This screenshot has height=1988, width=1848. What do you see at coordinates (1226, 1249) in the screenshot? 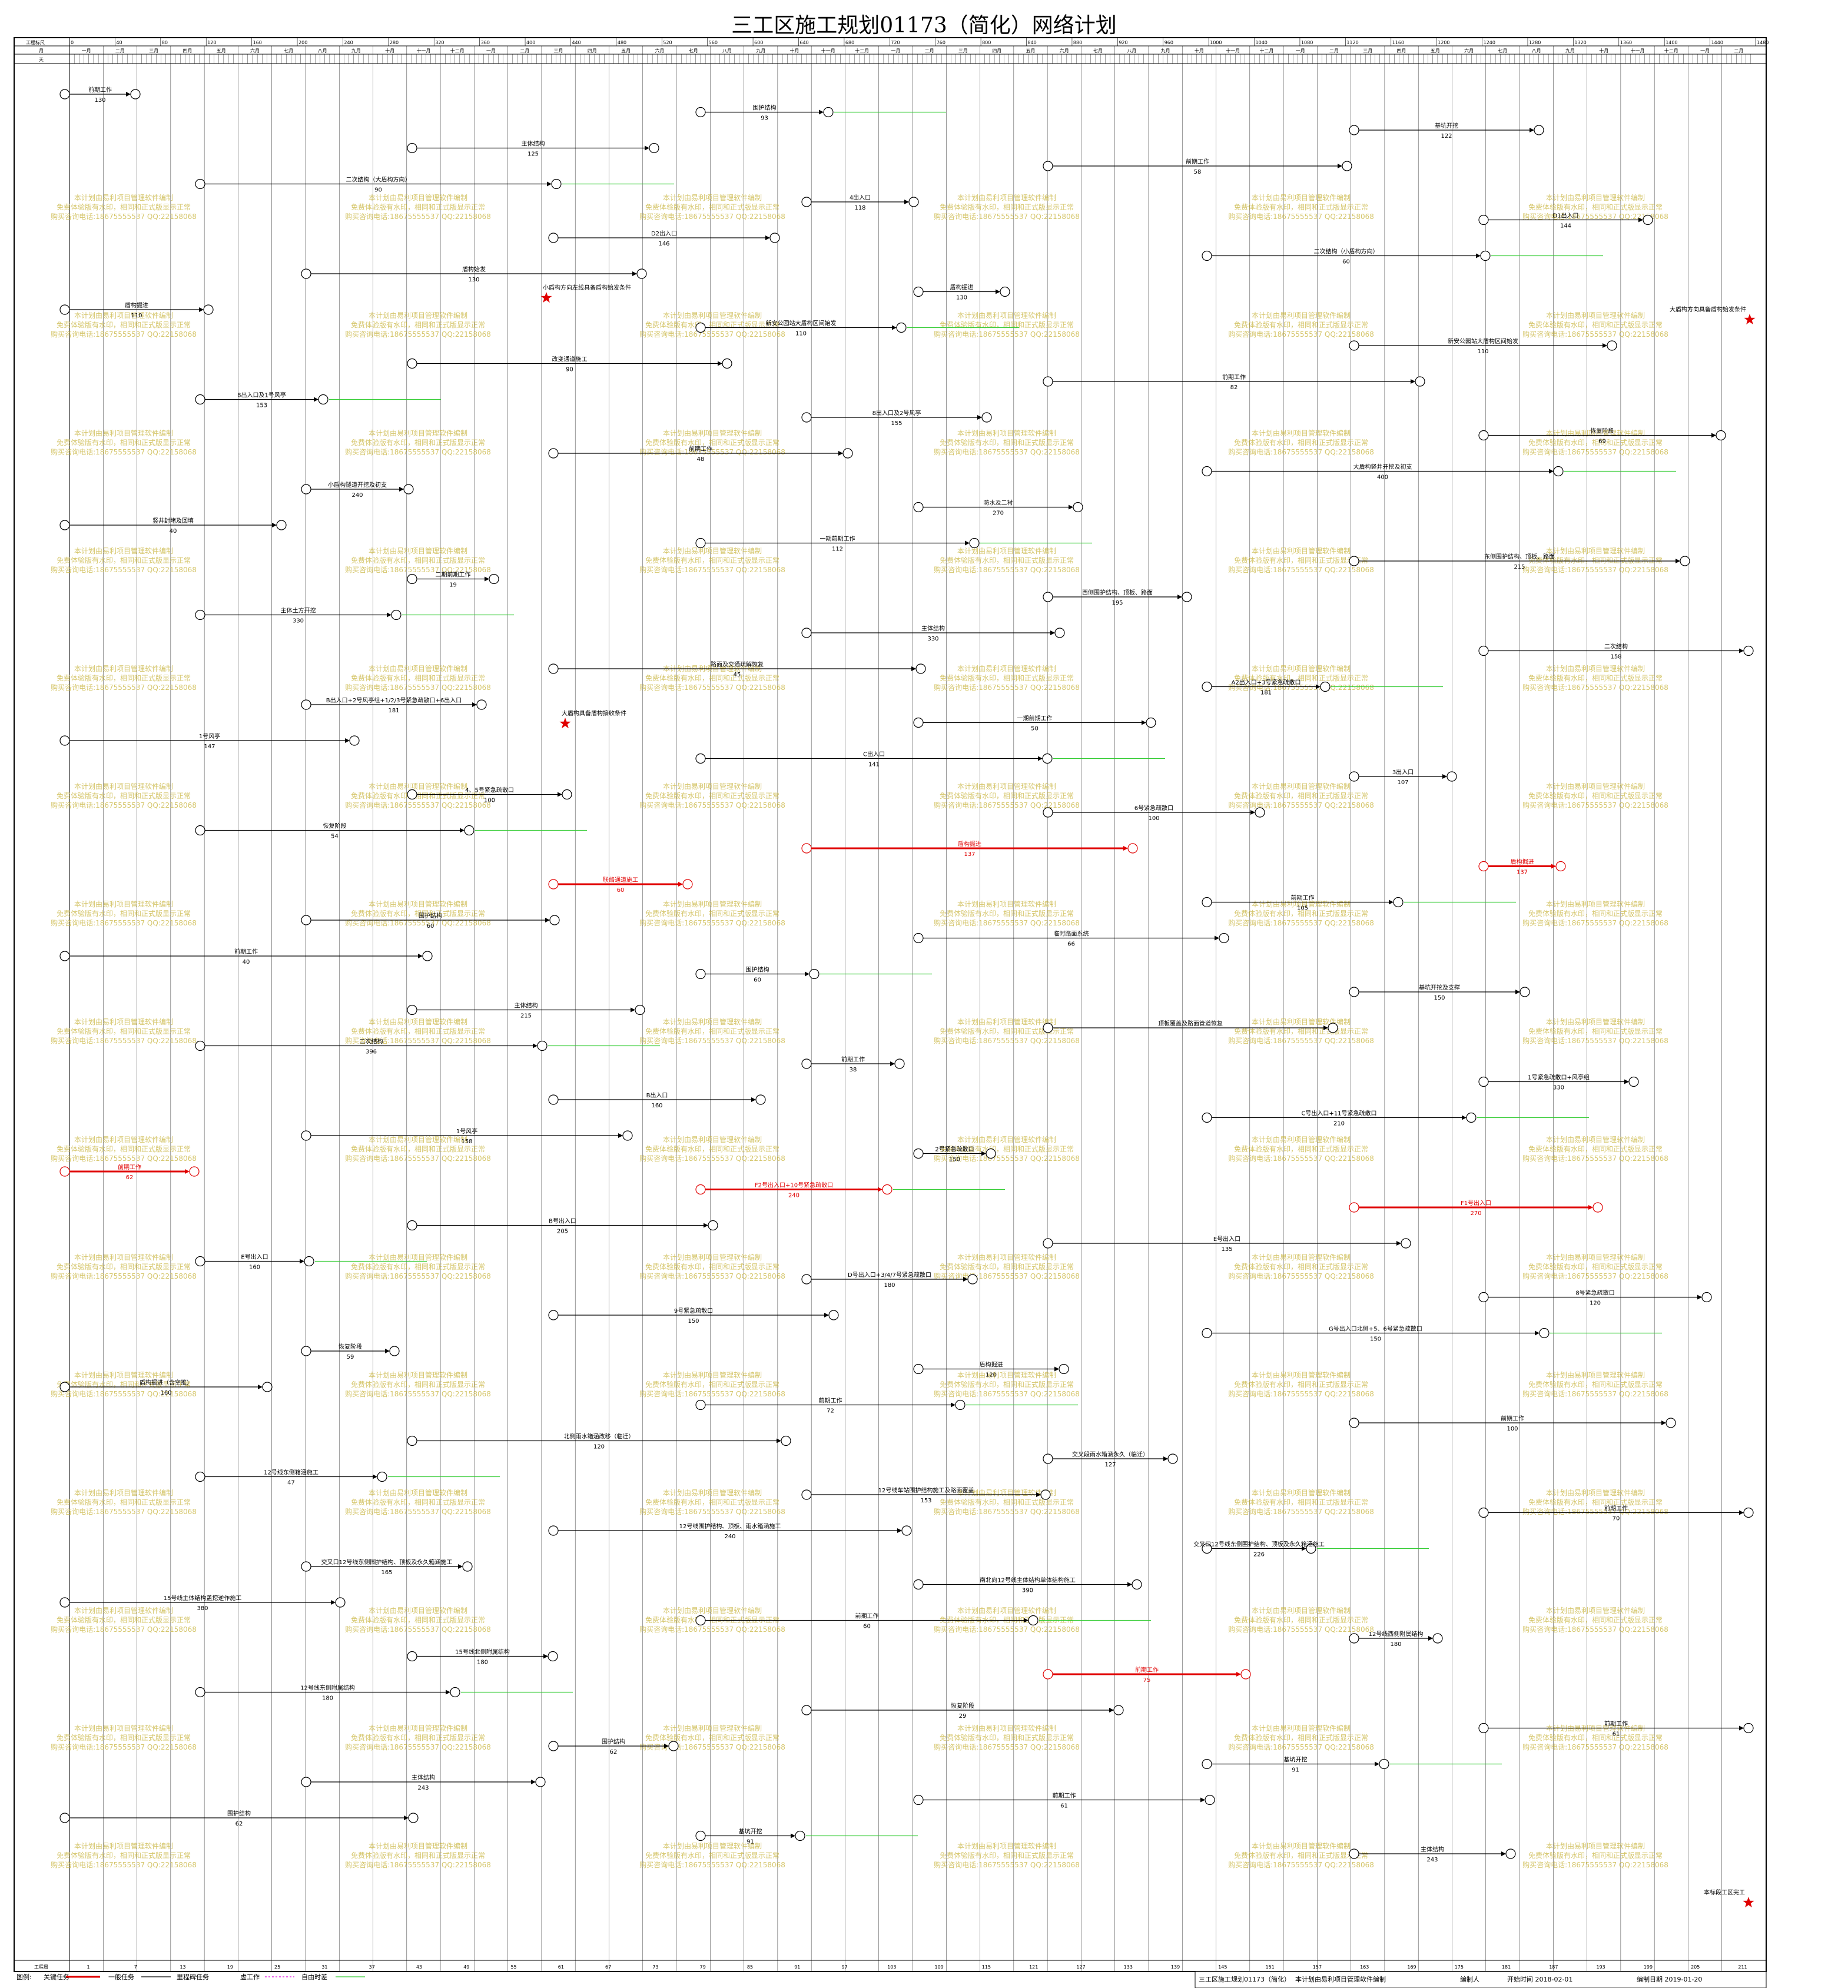
I see `activity-duration: 135` at bounding box center [1226, 1249].